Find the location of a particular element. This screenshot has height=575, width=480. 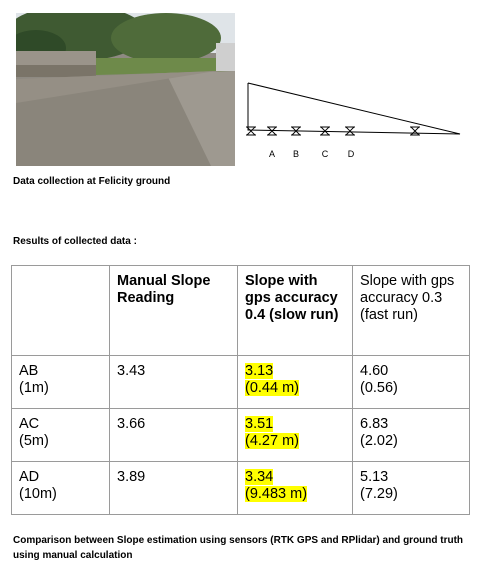

ground-photo is located at coordinates (125, 89).